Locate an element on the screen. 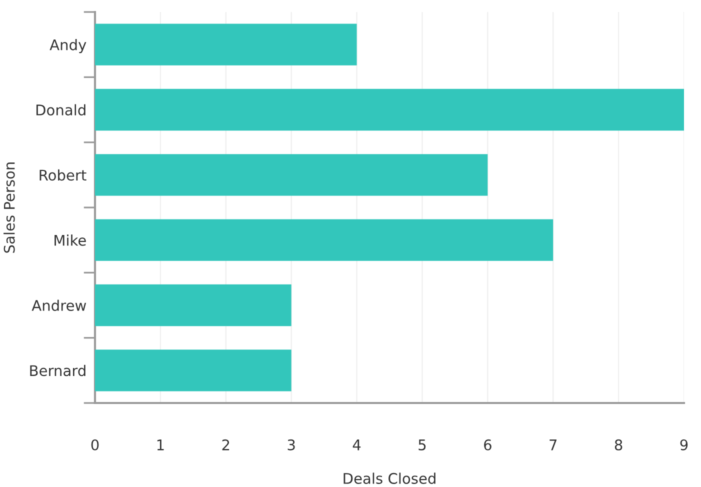  y-tick-label: Mike is located at coordinates (70, 240).